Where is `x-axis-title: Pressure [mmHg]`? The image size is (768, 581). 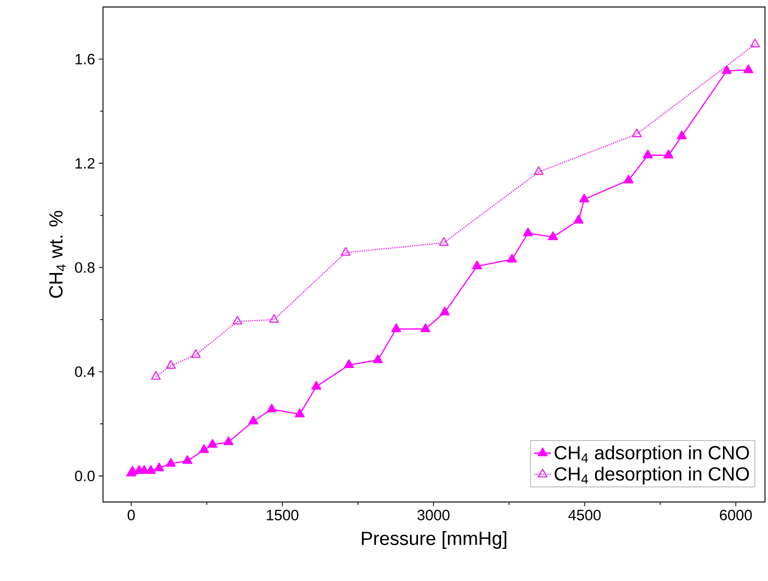 x-axis-title: Pressure [mmHg] is located at coordinates (434, 540).